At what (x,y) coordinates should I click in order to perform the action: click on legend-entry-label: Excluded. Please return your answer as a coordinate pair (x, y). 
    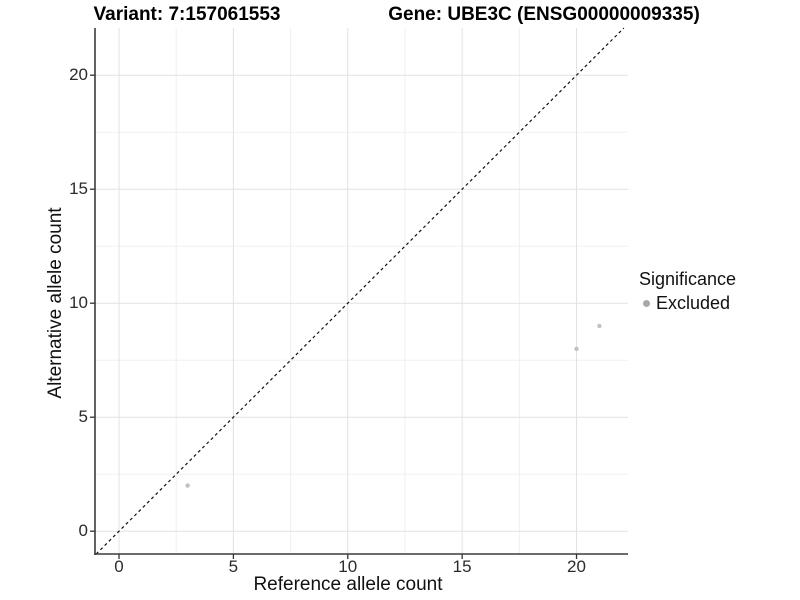
    Looking at the image, I should click on (693, 303).